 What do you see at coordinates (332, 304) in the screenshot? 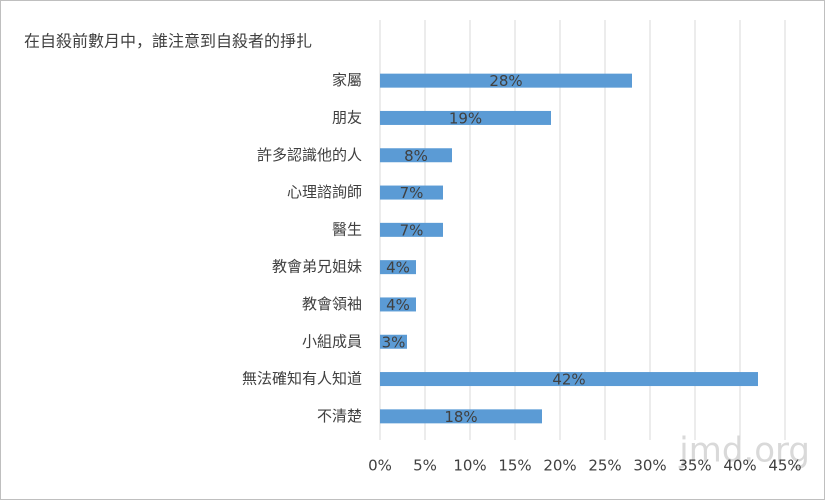
I see `y-tick-label: 教會領袖` at bounding box center [332, 304].